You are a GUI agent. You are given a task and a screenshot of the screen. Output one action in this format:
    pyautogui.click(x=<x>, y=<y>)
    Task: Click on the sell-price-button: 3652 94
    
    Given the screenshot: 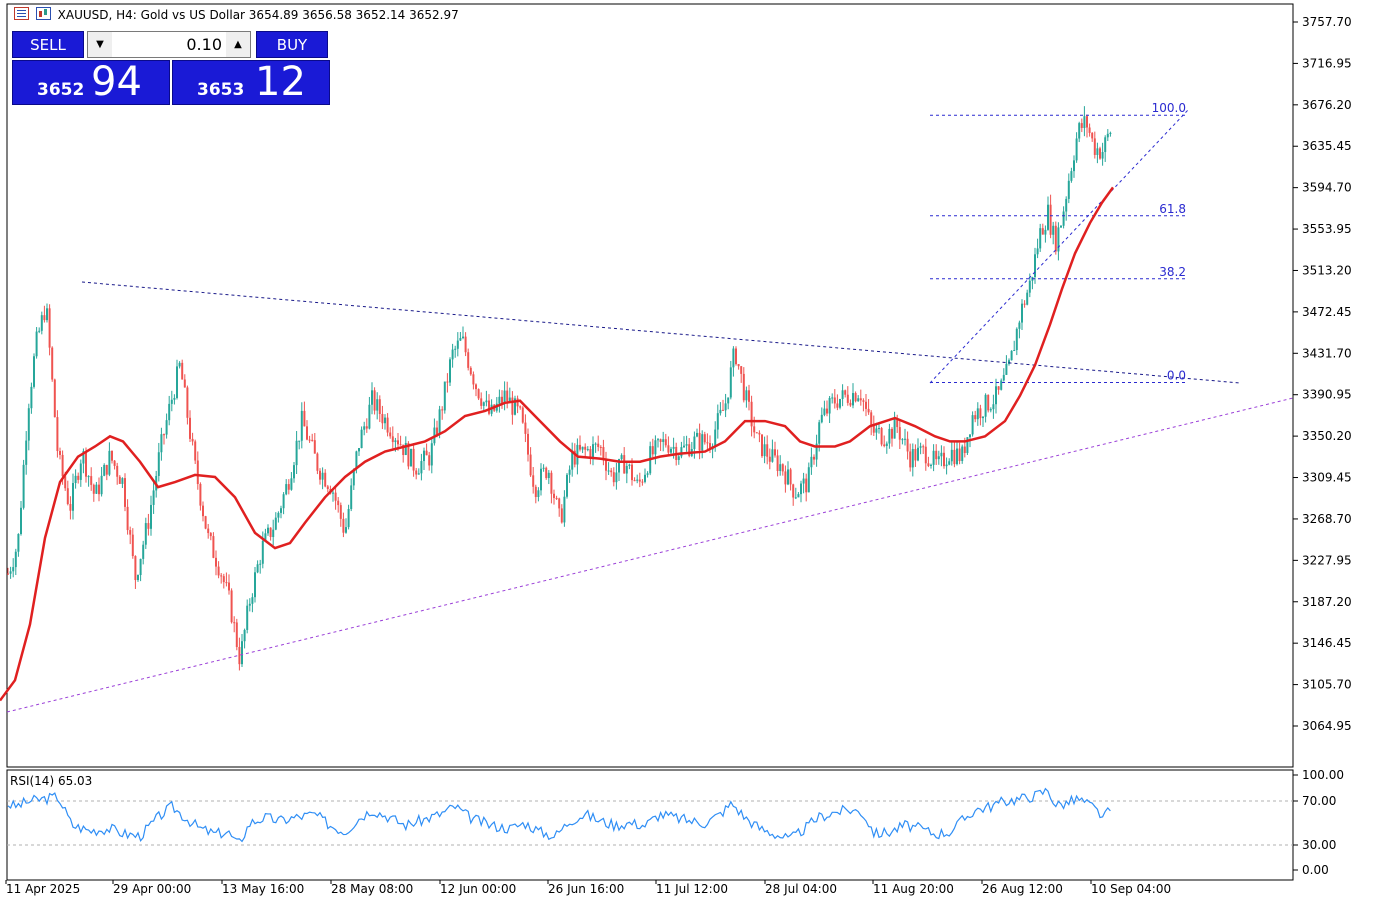 What is the action you would take?
    pyautogui.click(x=91, y=82)
    